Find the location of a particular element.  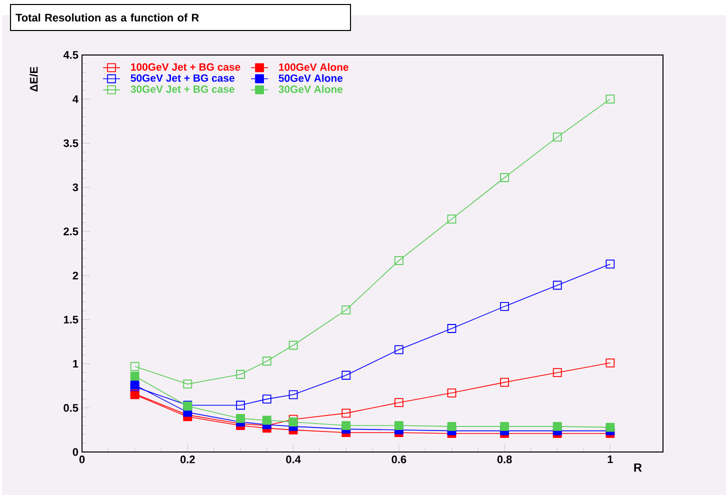

y-tick-label: 1 is located at coordinates (75, 364).